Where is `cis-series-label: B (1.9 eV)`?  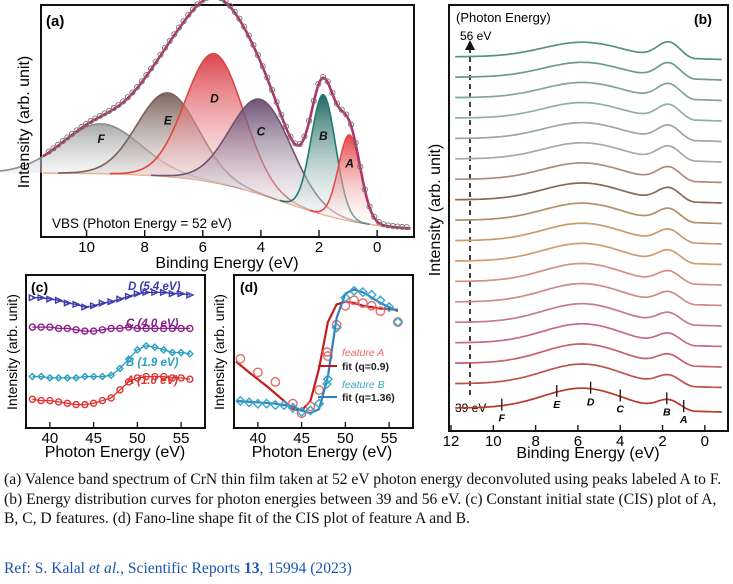 cis-series-label: B (1.9 eV) is located at coordinates (152, 363).